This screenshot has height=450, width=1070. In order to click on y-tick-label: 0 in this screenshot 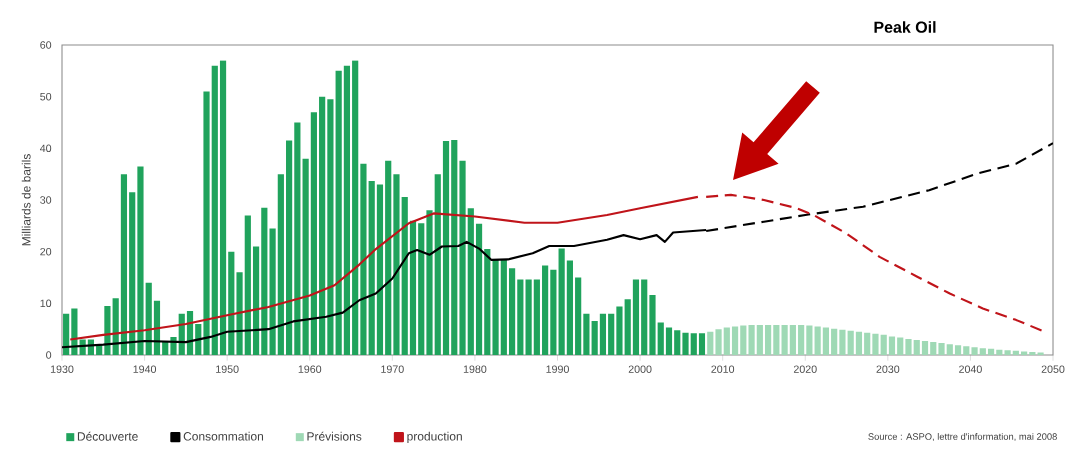, I will do `click(49, 355)`.